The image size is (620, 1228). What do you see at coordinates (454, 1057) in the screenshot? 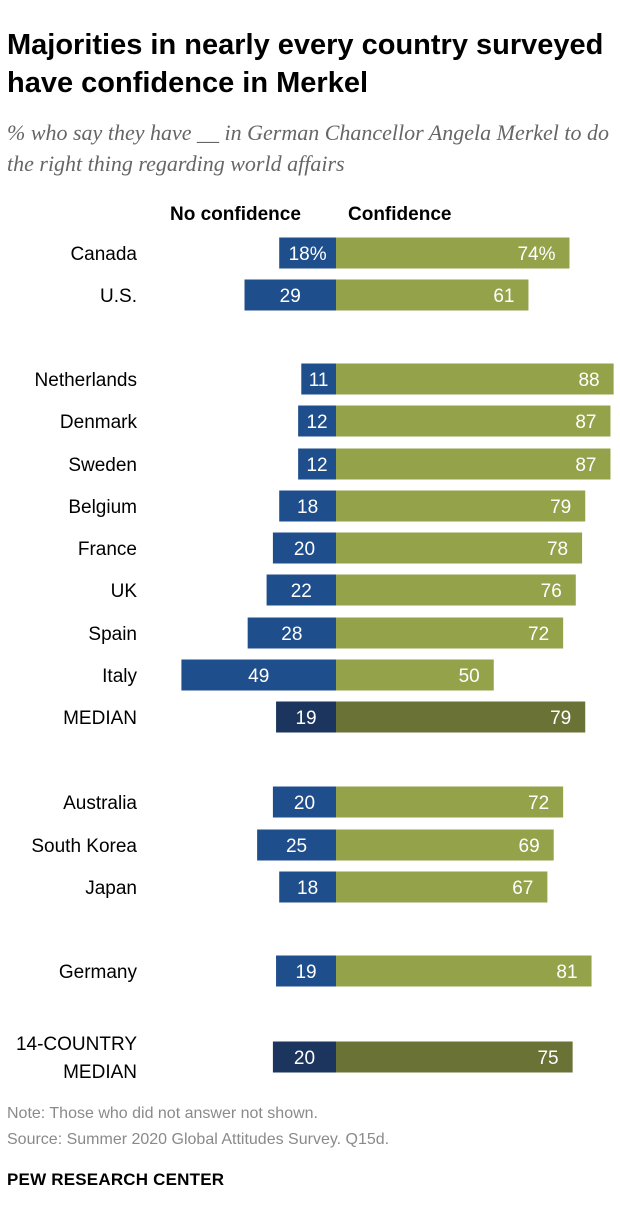
I see `bar-confidence-14-country-median` at bounding box center [454, 1057].